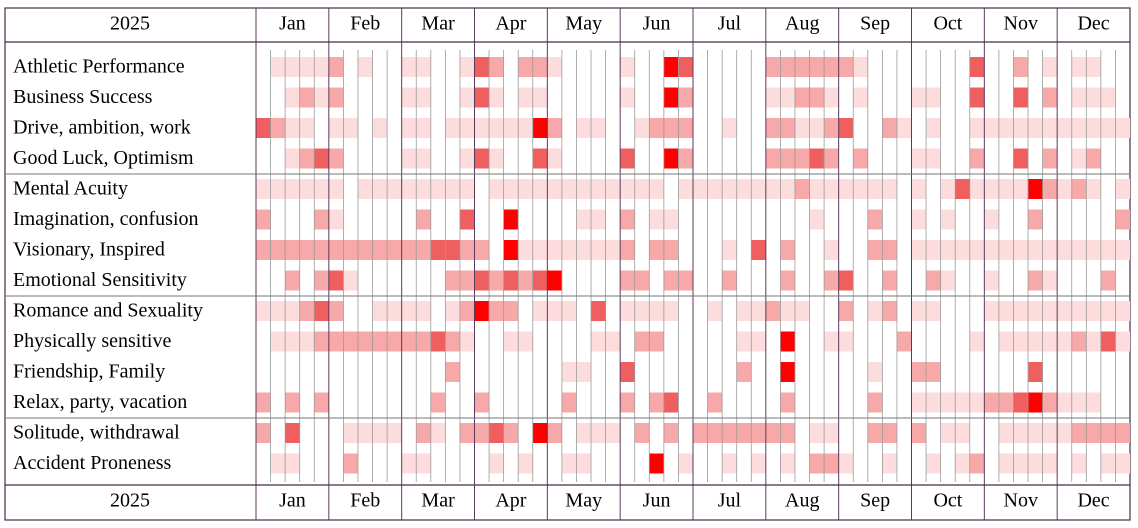 This screenshot has height=528, width=1138. Describe the element at coordinates (83, 97) in the screenshot. I see `row-label: Business Success` at that location.